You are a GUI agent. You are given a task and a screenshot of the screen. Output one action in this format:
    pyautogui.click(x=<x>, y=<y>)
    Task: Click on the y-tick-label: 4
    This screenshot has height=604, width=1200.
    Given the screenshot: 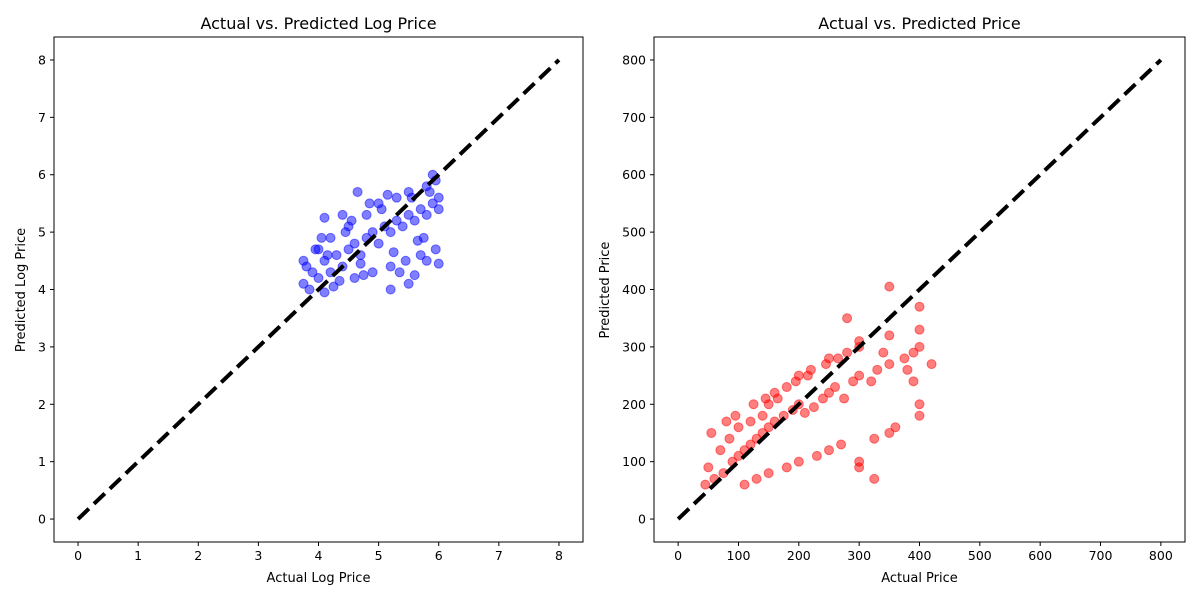 What is the action you would take?
    pyautogui.click(x=42, y=289)
    